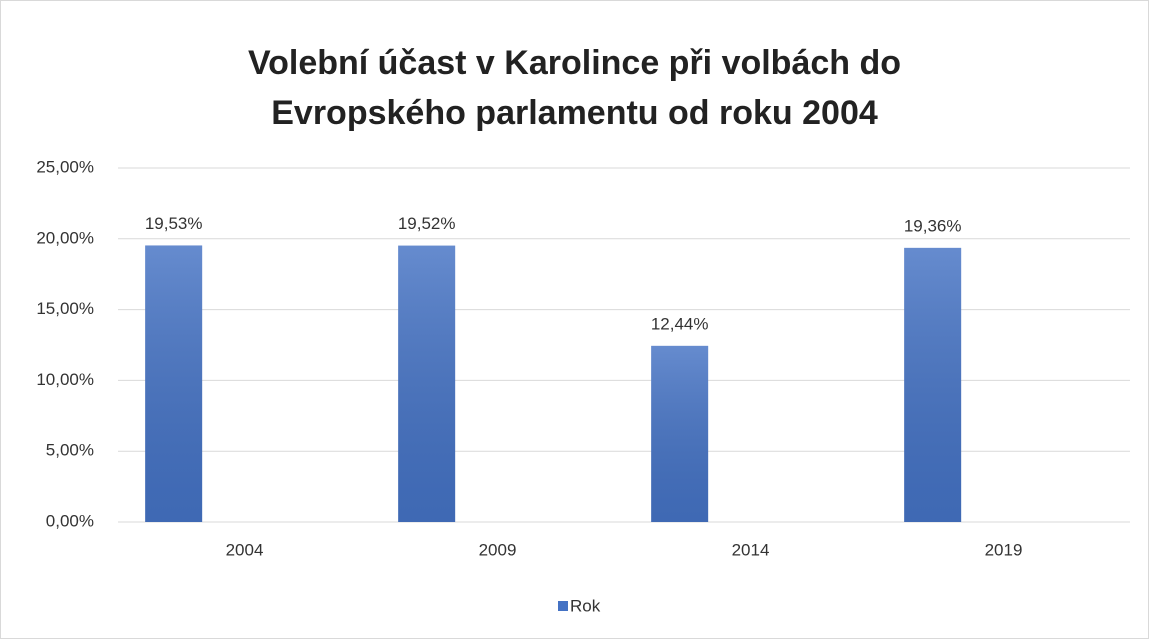 This screenshot has width=1149, height=639. What do you see at coordinates (70, 520) in the screenshot?
I see `y-tick-label: 0,00%` at bounding box center [70, 520].